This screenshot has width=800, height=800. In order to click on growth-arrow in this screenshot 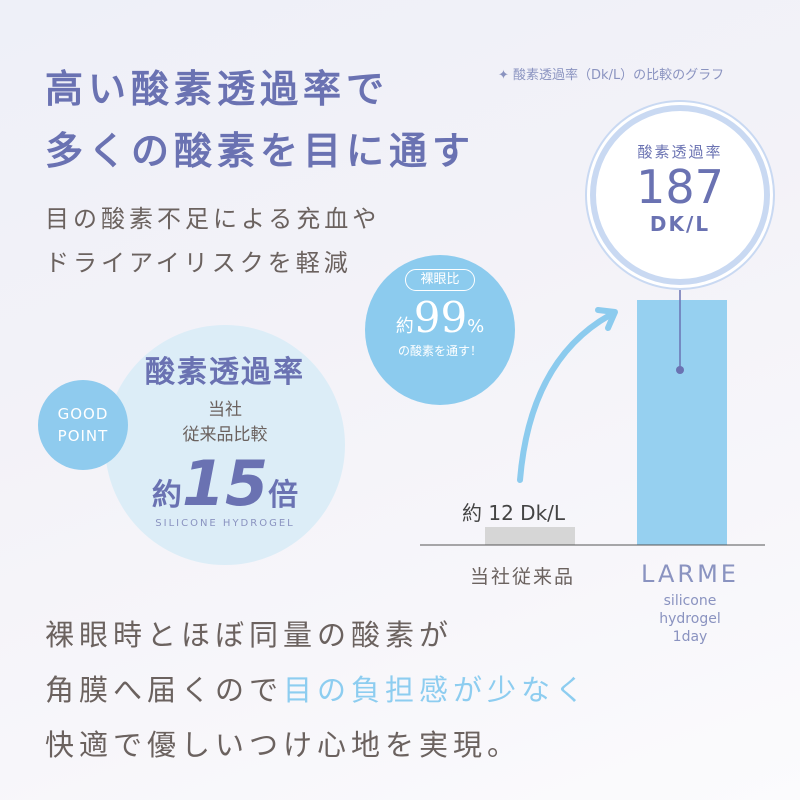, I will do `click(565, 397)`.